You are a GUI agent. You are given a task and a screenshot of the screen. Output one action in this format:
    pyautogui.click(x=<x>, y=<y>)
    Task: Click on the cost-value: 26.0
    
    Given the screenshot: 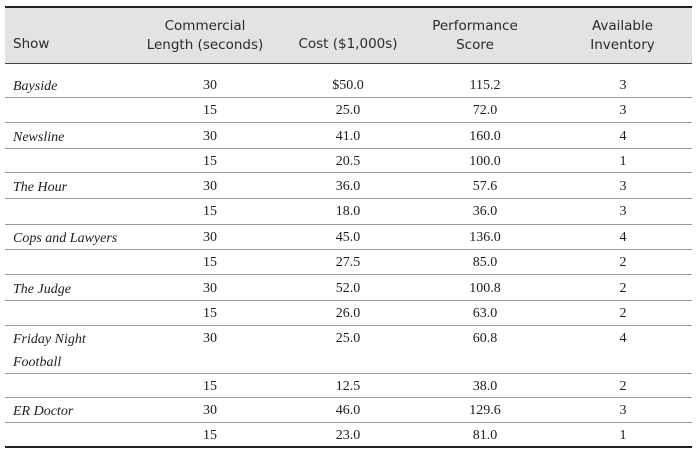 What is the action you would take?
    pyautogui.click(x=348, y=313)
    